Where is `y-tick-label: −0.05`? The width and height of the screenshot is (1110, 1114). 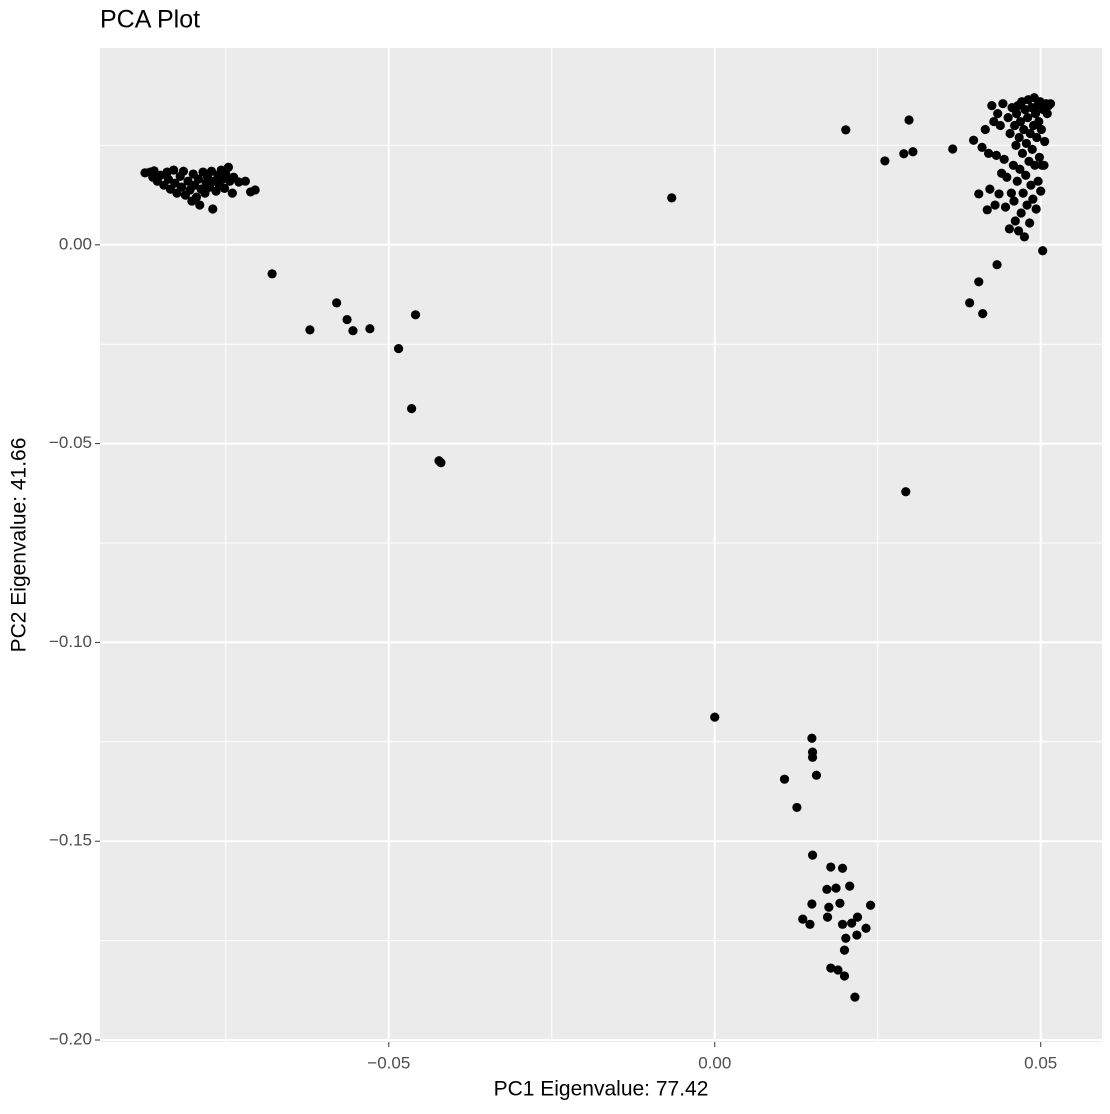 y-tick-label: −0.05 is located at coordinates (70, 442).